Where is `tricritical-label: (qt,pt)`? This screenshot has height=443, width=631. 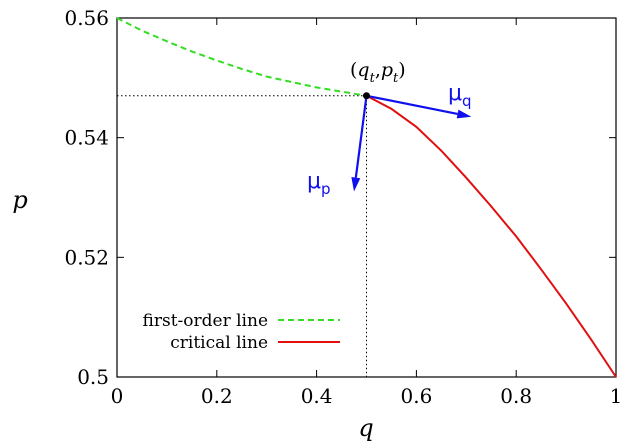 tricritical-label: (qt,pt) is located at coordinates (378, 72).